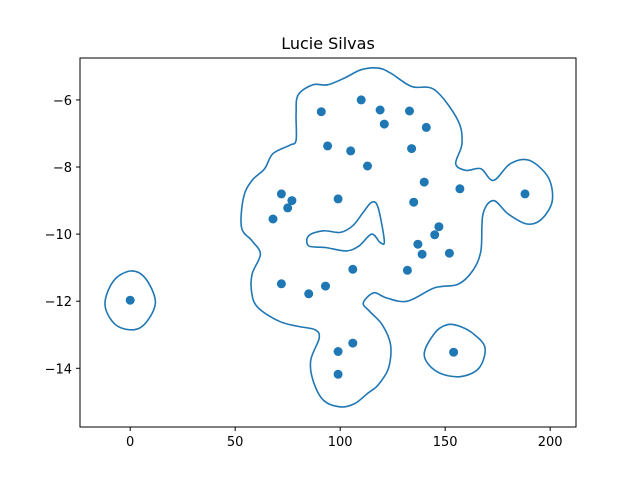  Describe the element at coordinates (340, 442) in the screenshot. I see `x-tick-label: 100` at that location.